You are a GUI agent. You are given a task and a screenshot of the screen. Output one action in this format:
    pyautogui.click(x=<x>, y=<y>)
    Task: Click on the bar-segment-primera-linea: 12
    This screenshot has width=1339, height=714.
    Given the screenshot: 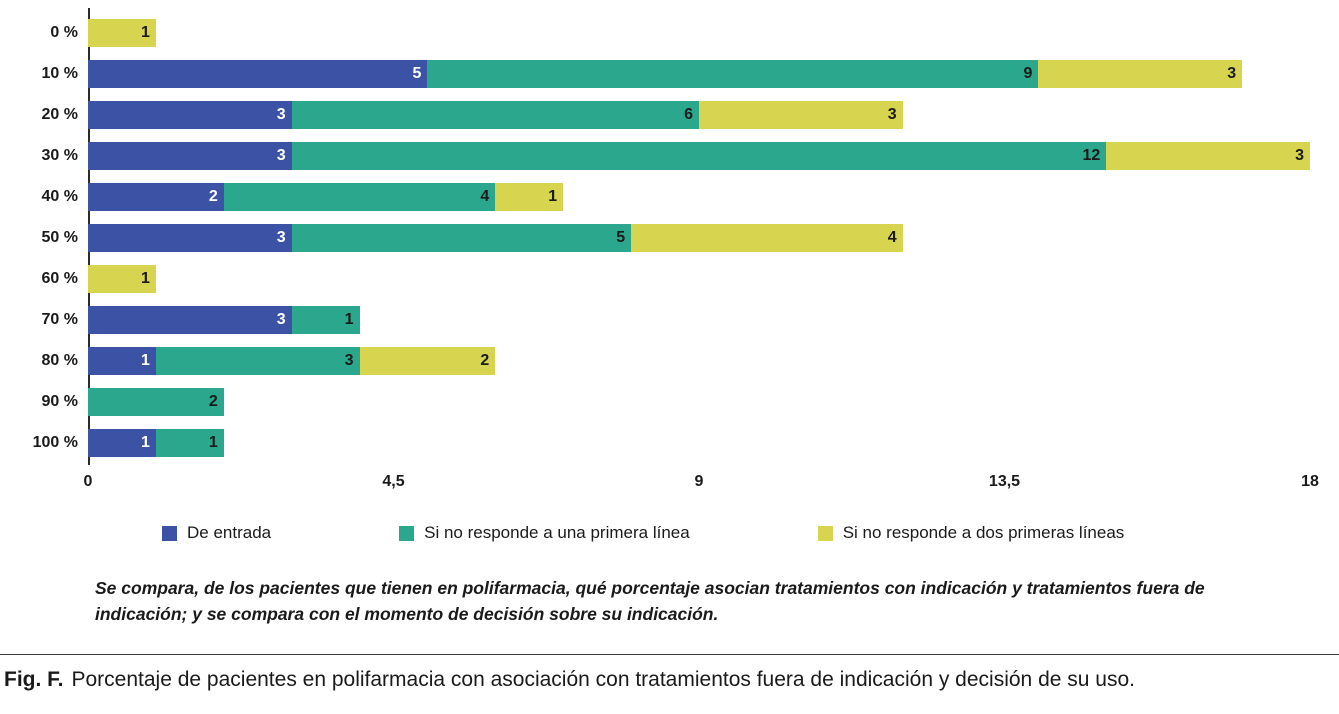 What is the action you would take?
    pyautogui.click(x=699, y=155)
    